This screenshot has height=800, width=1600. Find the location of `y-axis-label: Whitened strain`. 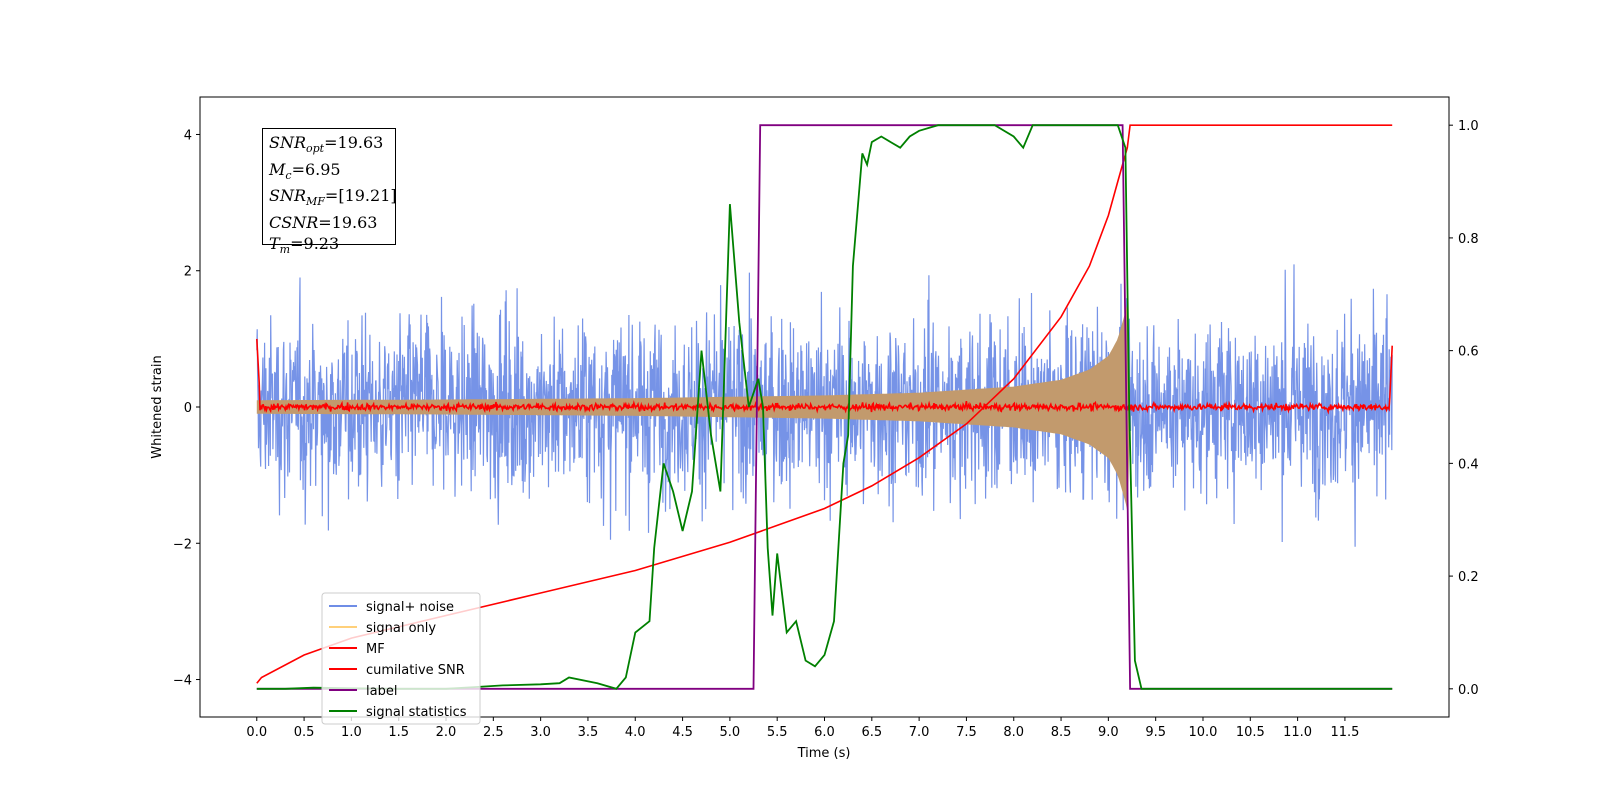

y-axis-label: Whitened strain is located at coordinates (157, 406).